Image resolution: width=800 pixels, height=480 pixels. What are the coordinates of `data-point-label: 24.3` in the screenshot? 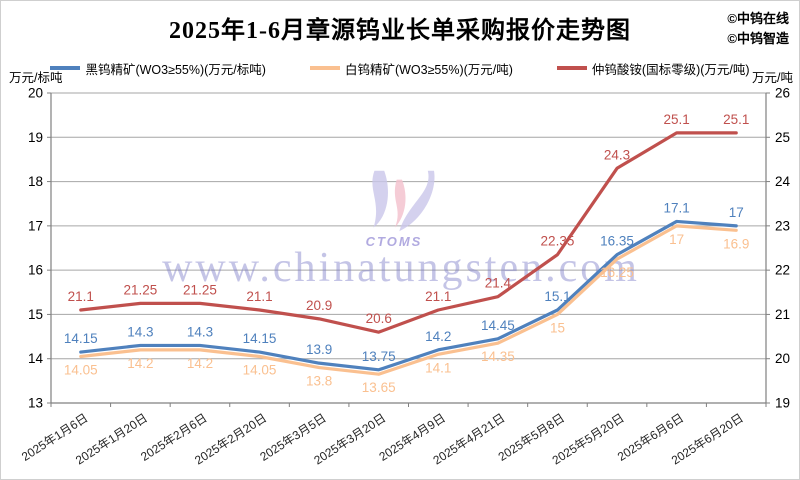 It's located at (617, 154).